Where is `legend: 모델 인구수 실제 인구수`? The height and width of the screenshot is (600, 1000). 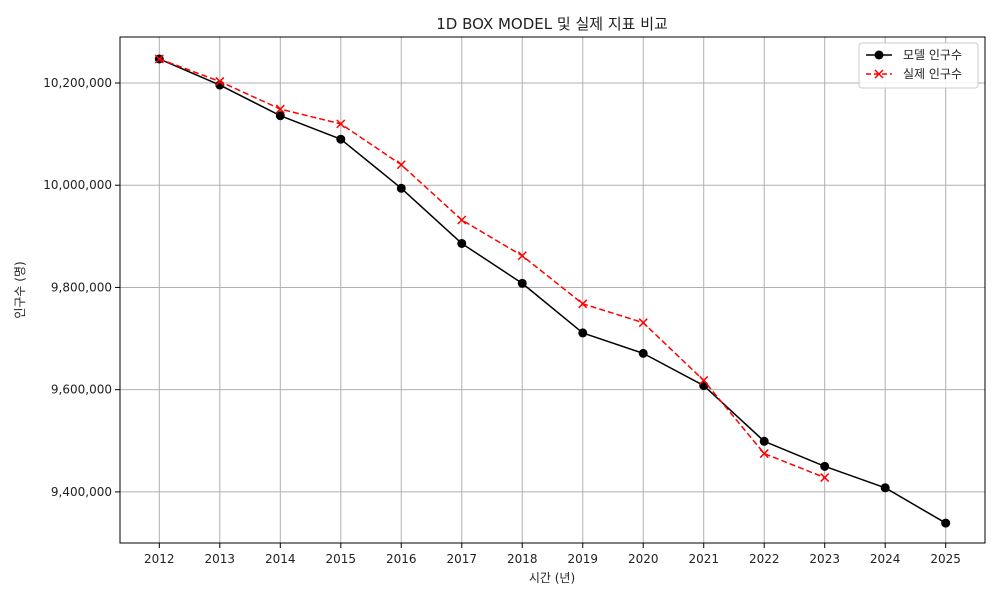
legend: 모델 인구수 실제 인구수 is located at coordinates (918, 65).